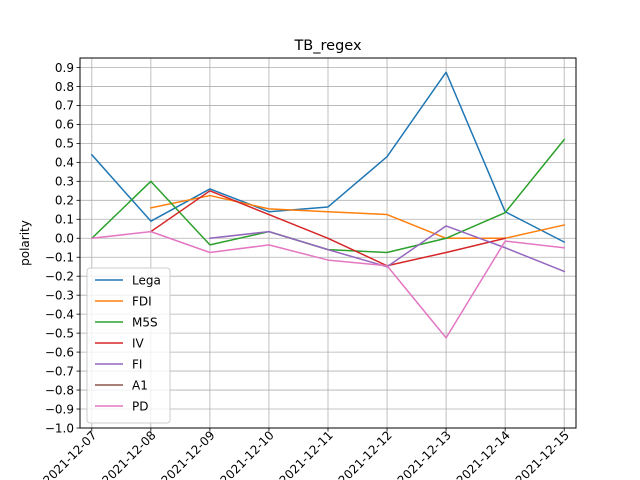  I want to click on y-tick-label: −0.9, so click(59, 409).